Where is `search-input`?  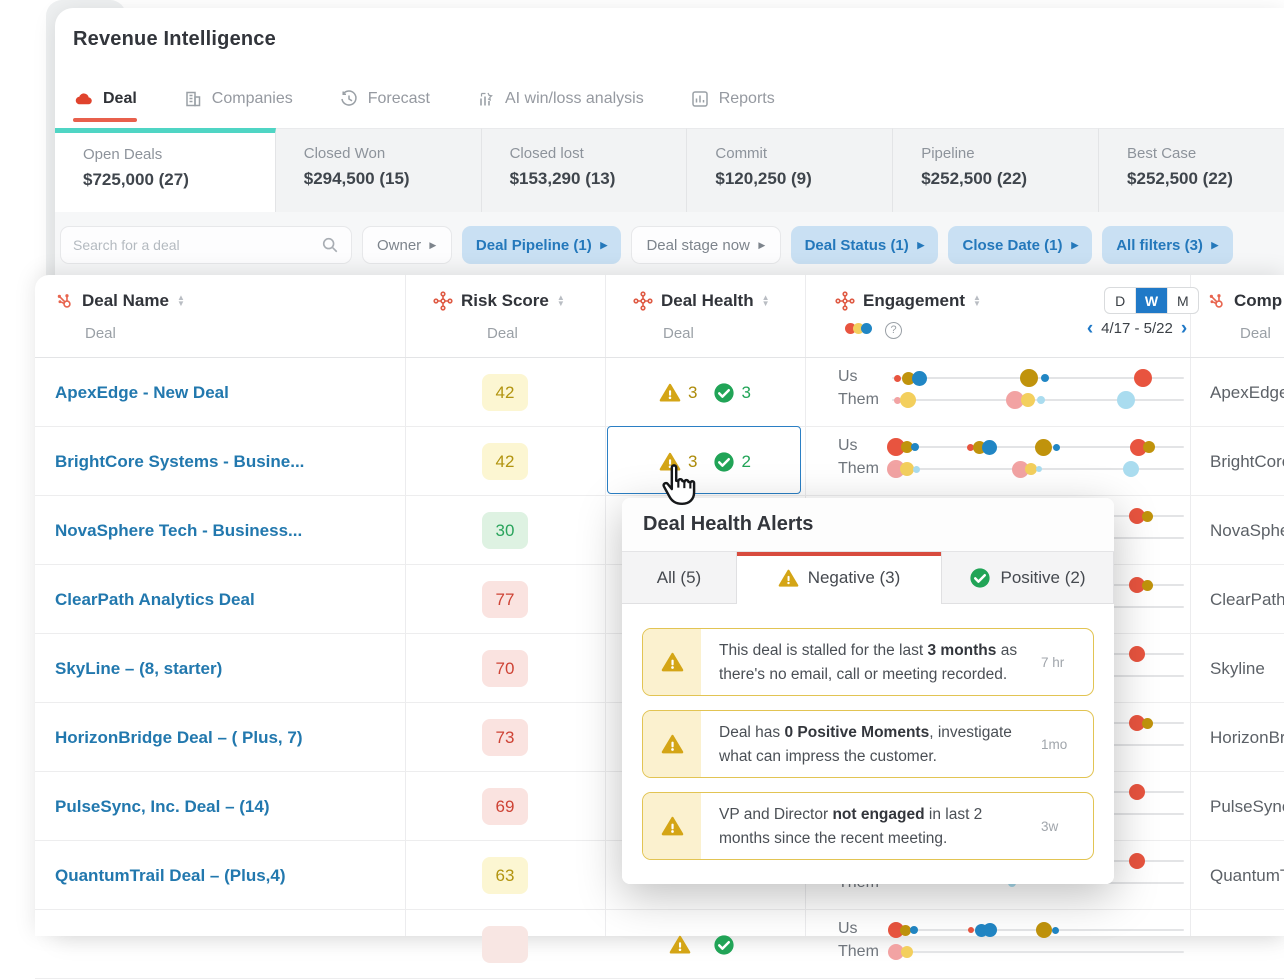 search-input is located at coordinates (197, 245).